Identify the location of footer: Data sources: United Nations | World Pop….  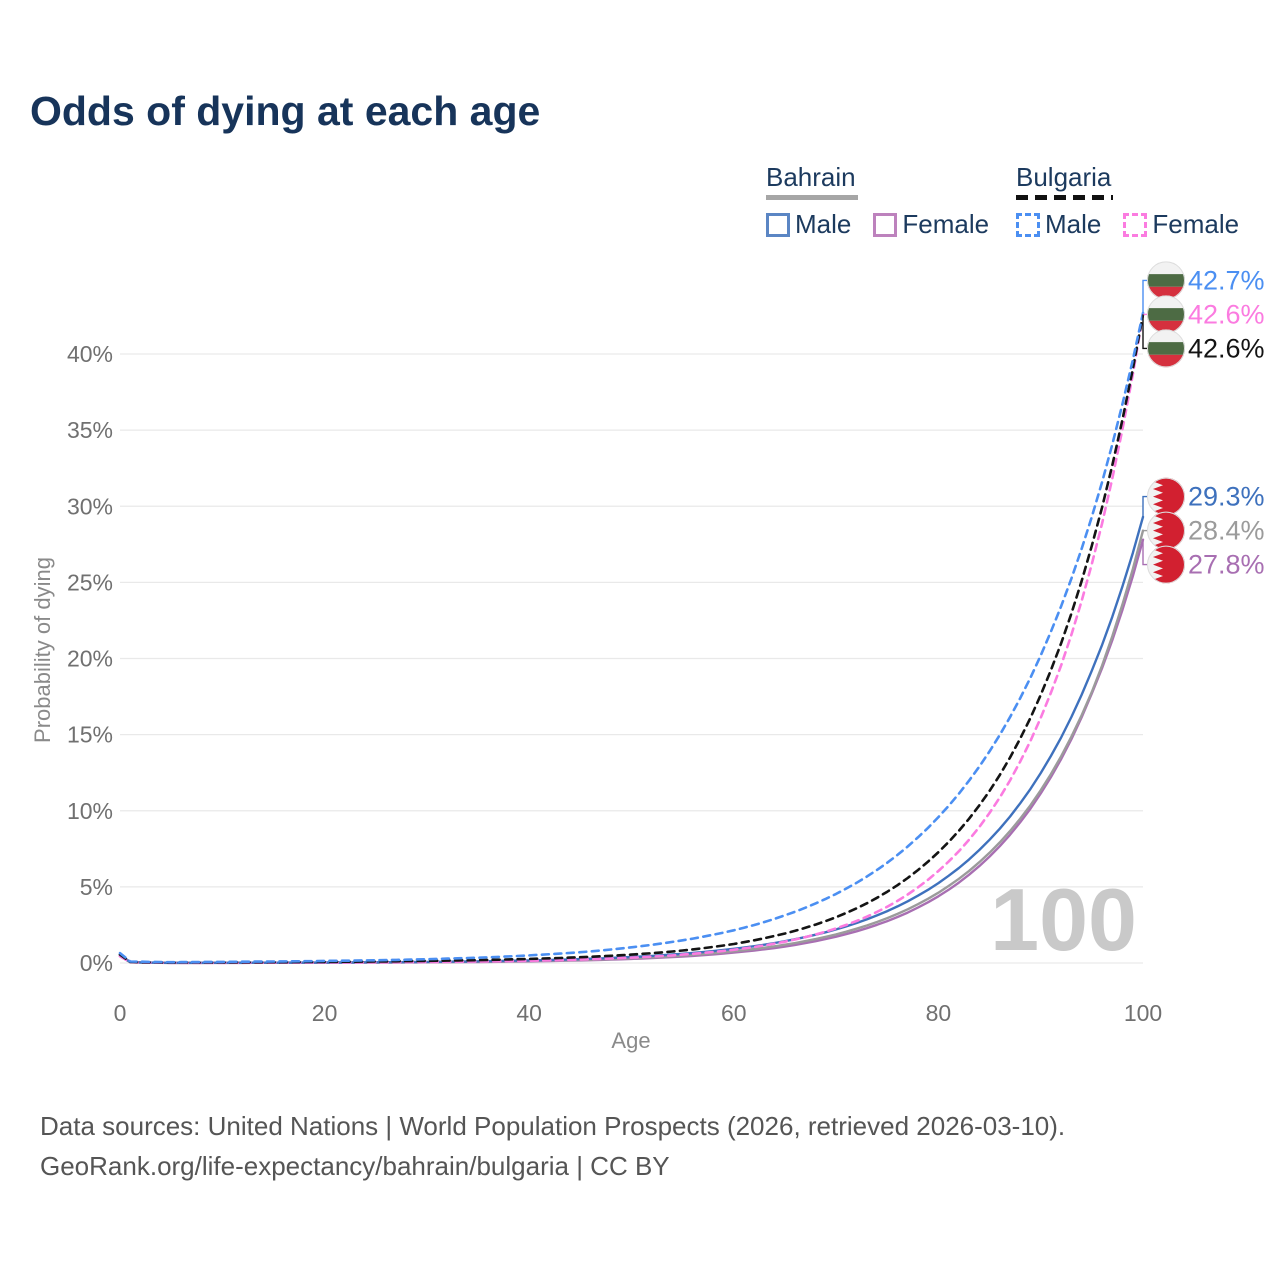
(552, 1146).